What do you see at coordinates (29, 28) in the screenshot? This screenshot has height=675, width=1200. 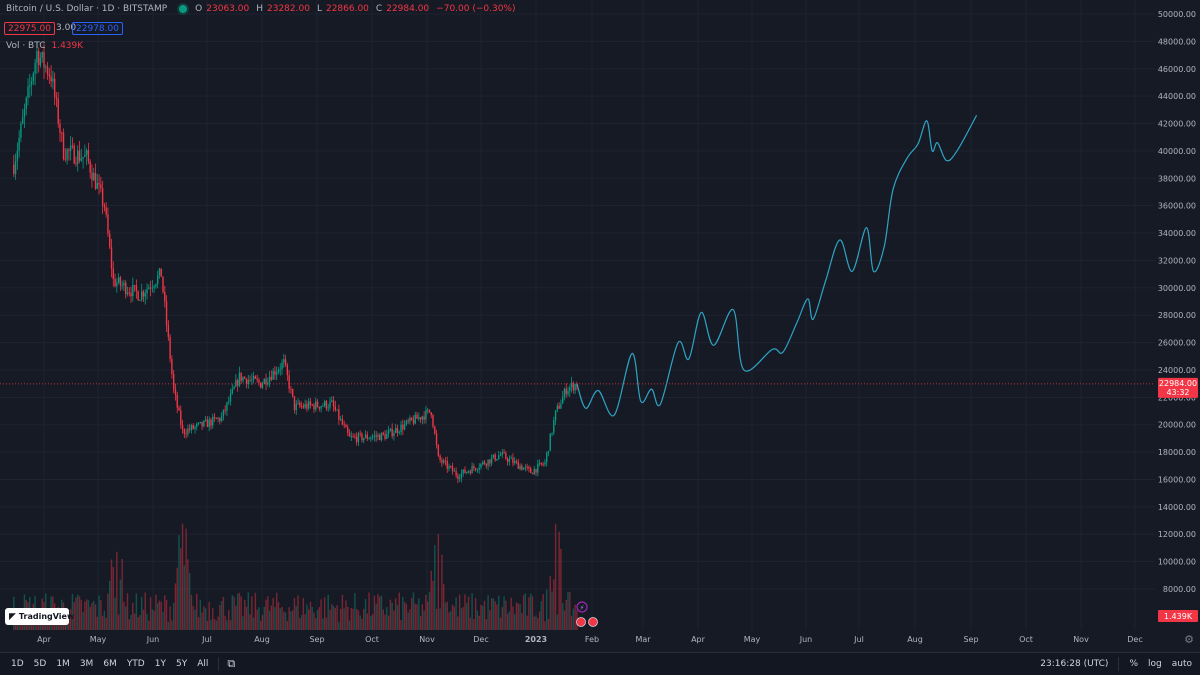 I see `bid-price-button: 22975.00` at bounding box center [29, 28].